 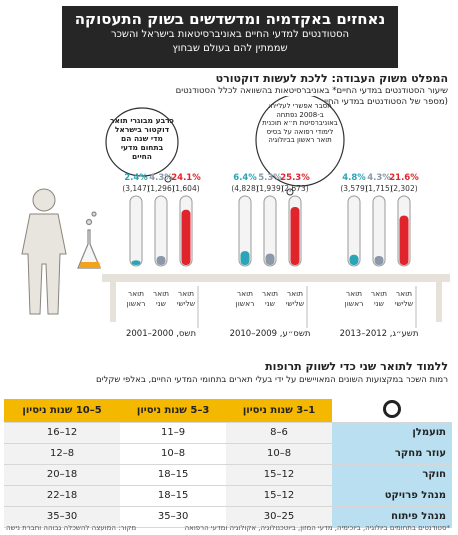 I want to click on table-row: חוקר 12–15 15–18 18–20, so click(x=228, y=475).